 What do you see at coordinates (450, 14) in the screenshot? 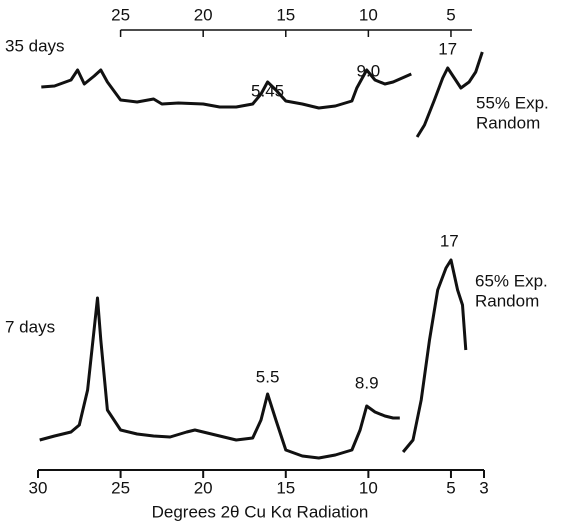
I see `top-tick-label: 5` at bounding box center [450, 14].